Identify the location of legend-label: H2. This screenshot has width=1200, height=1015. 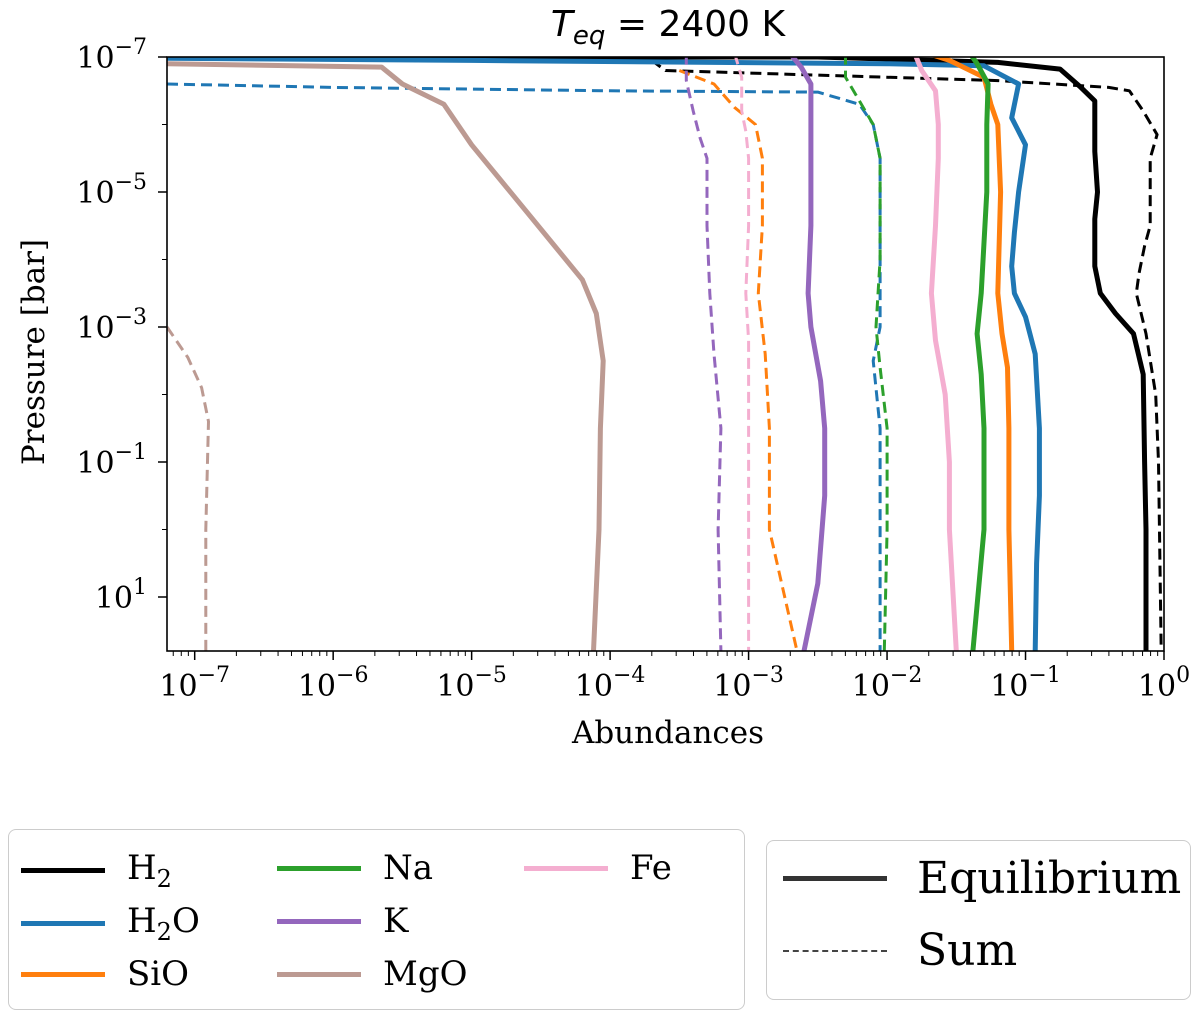
(149, 870).